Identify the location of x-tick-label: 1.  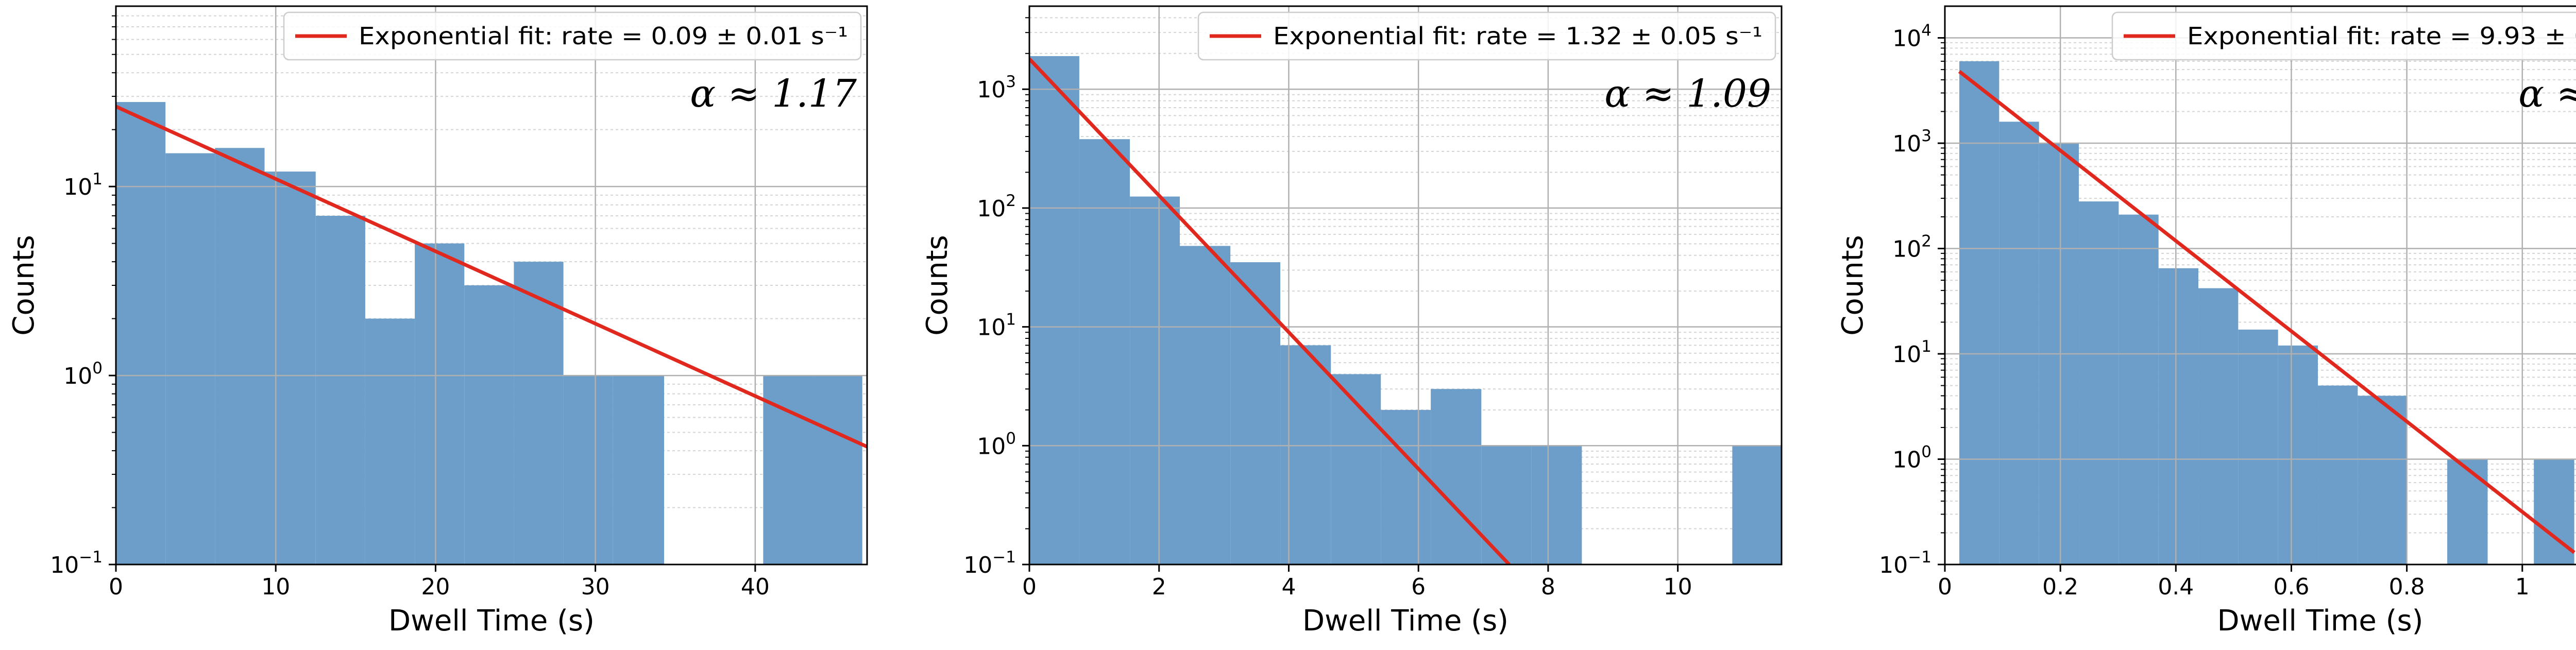
(2522, 587).